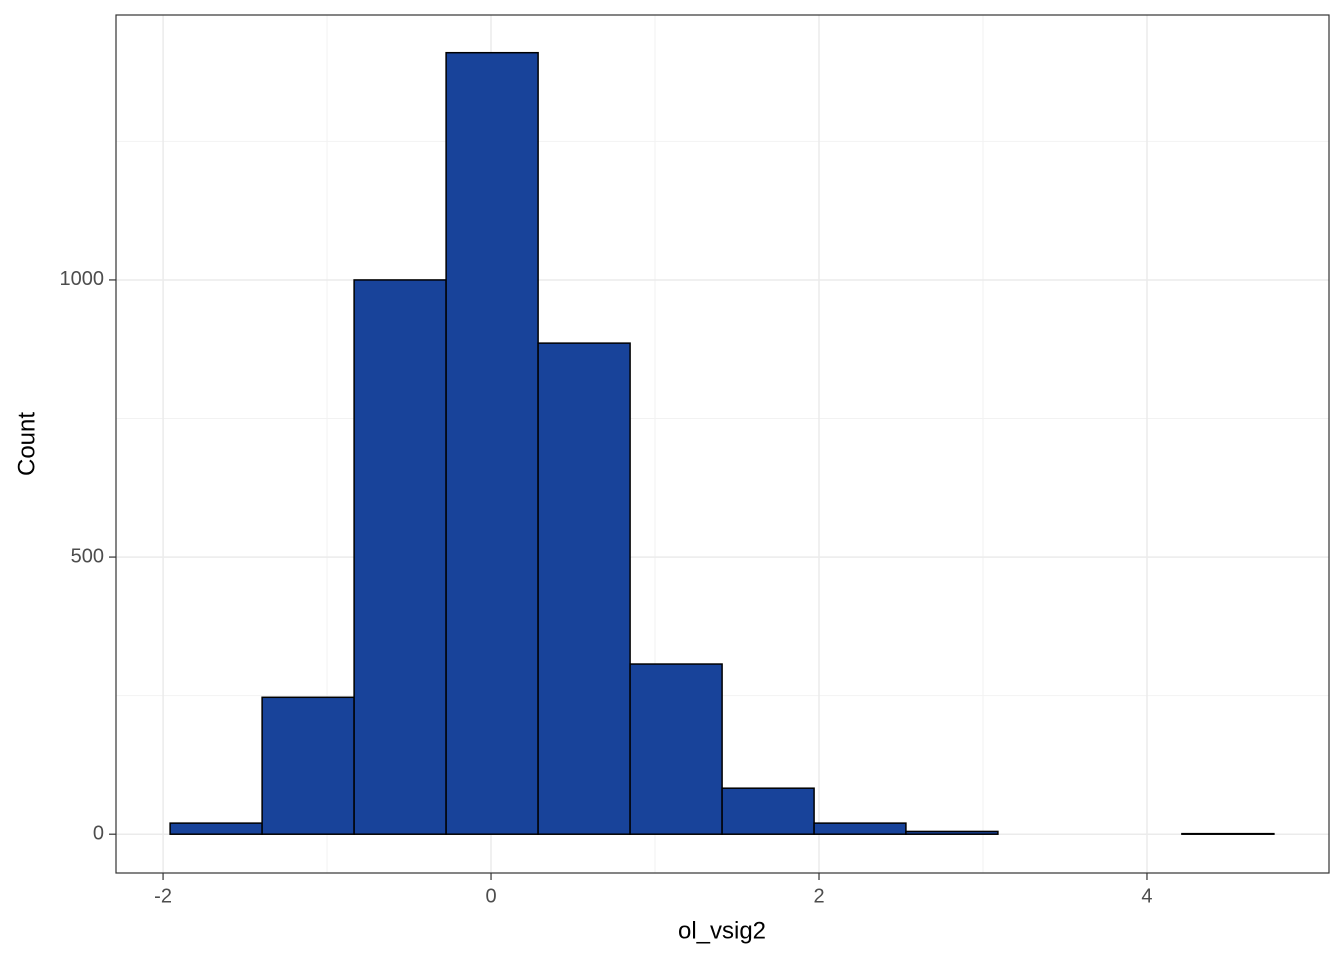 The image size is (1344, 960). What do you see at coordinates (26, 444) in the screenshot?
I see `y-axis-title: Count` at bounding box center [26, 444].